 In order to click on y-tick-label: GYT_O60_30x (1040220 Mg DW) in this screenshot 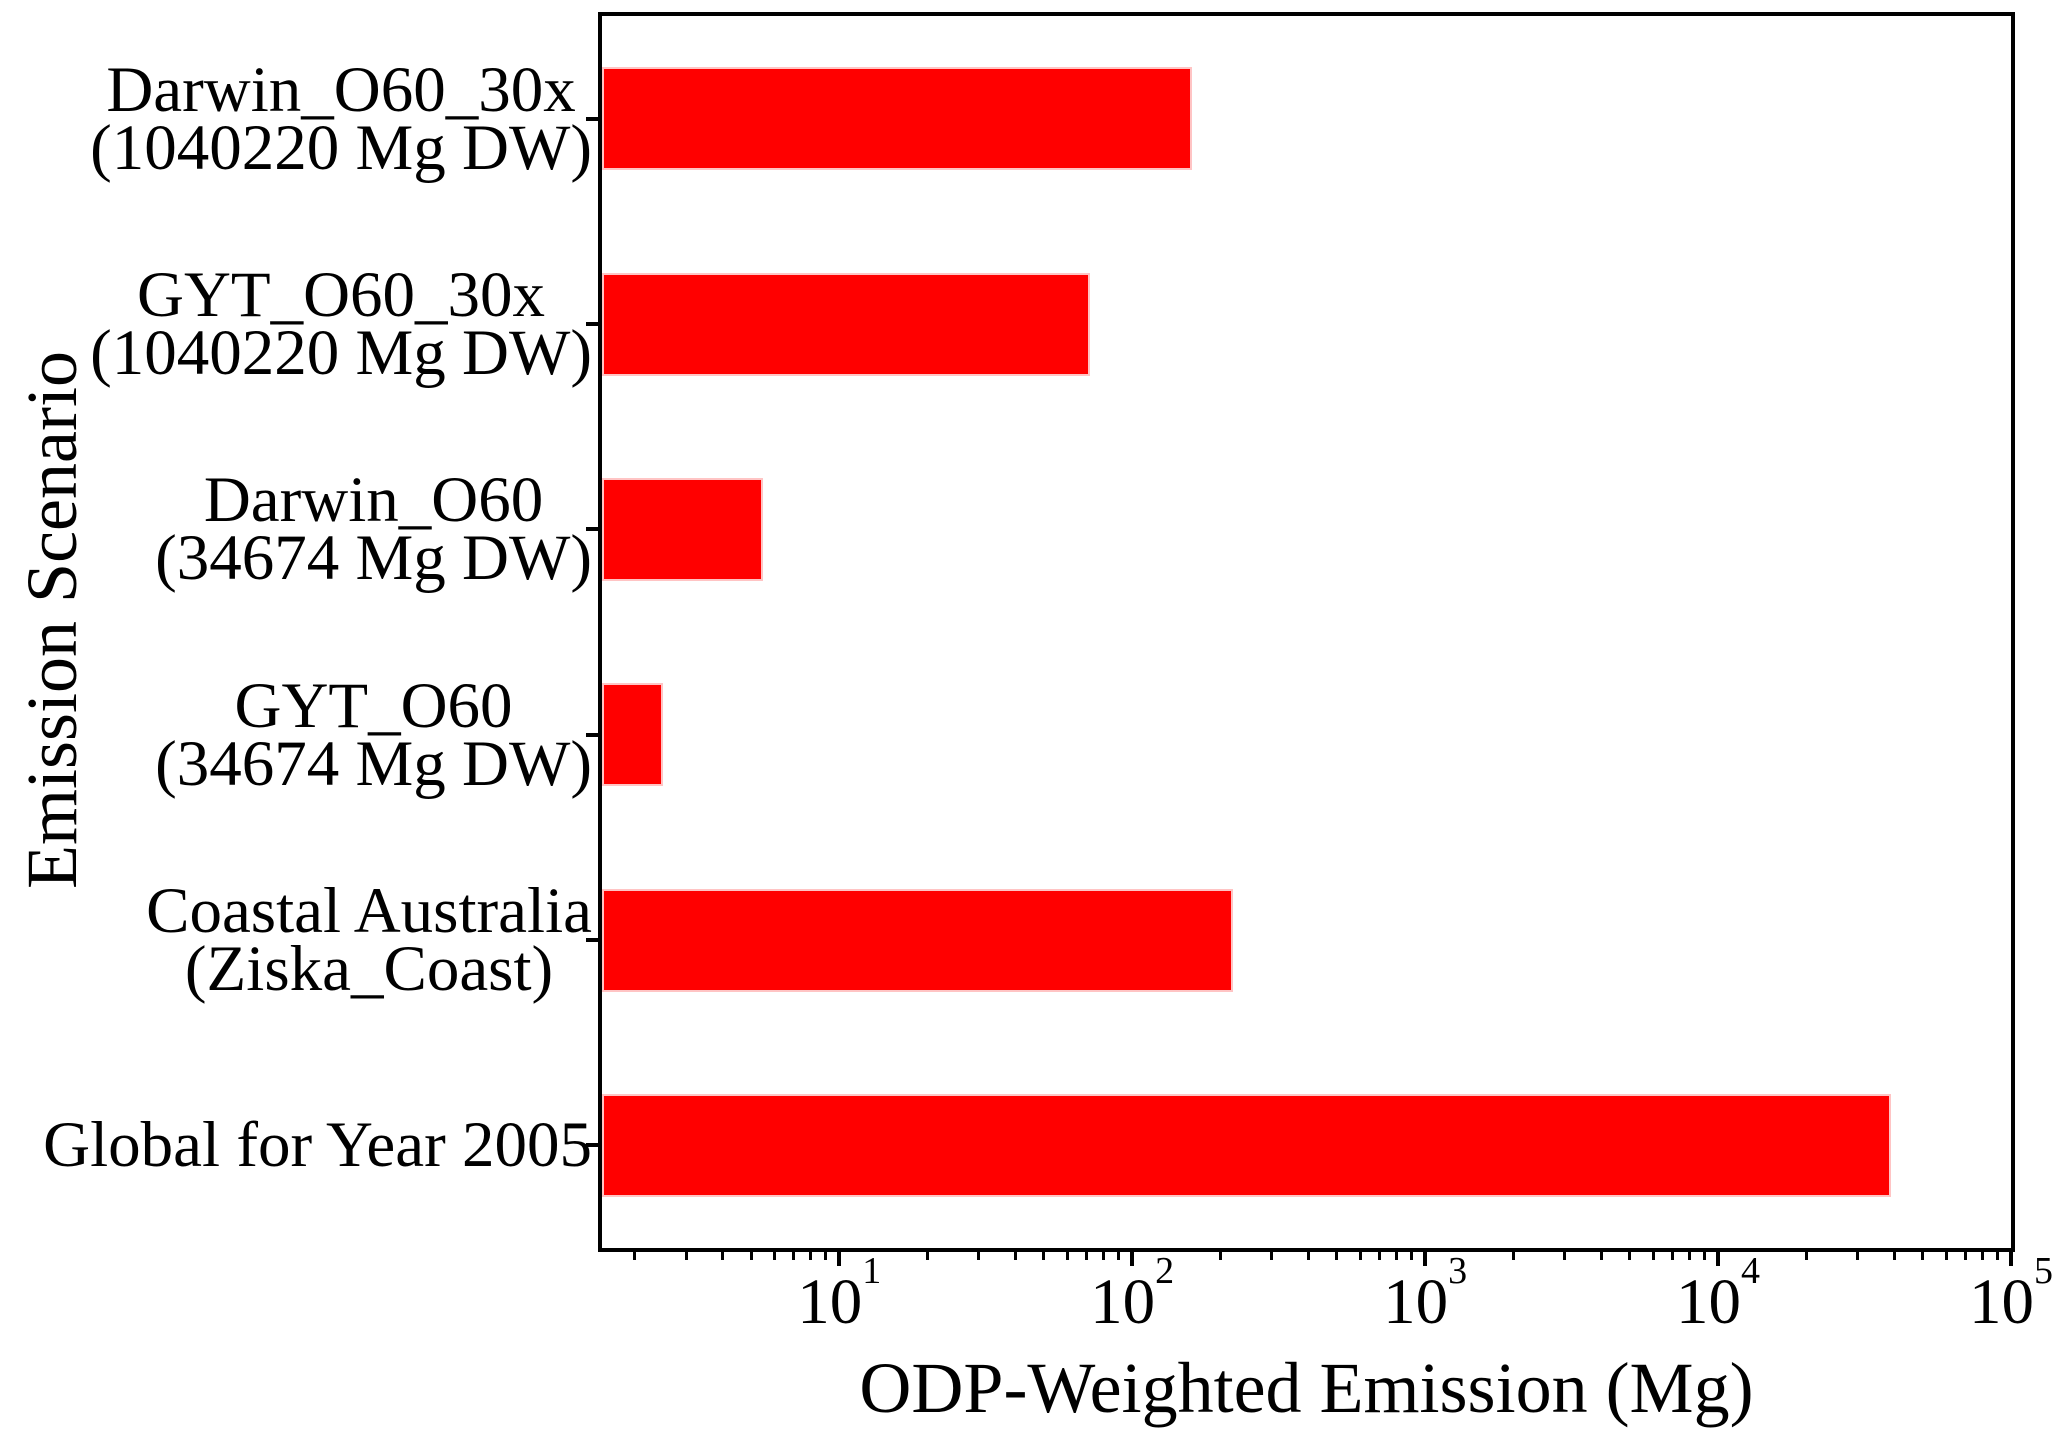, I will do `click(341, 324)`.